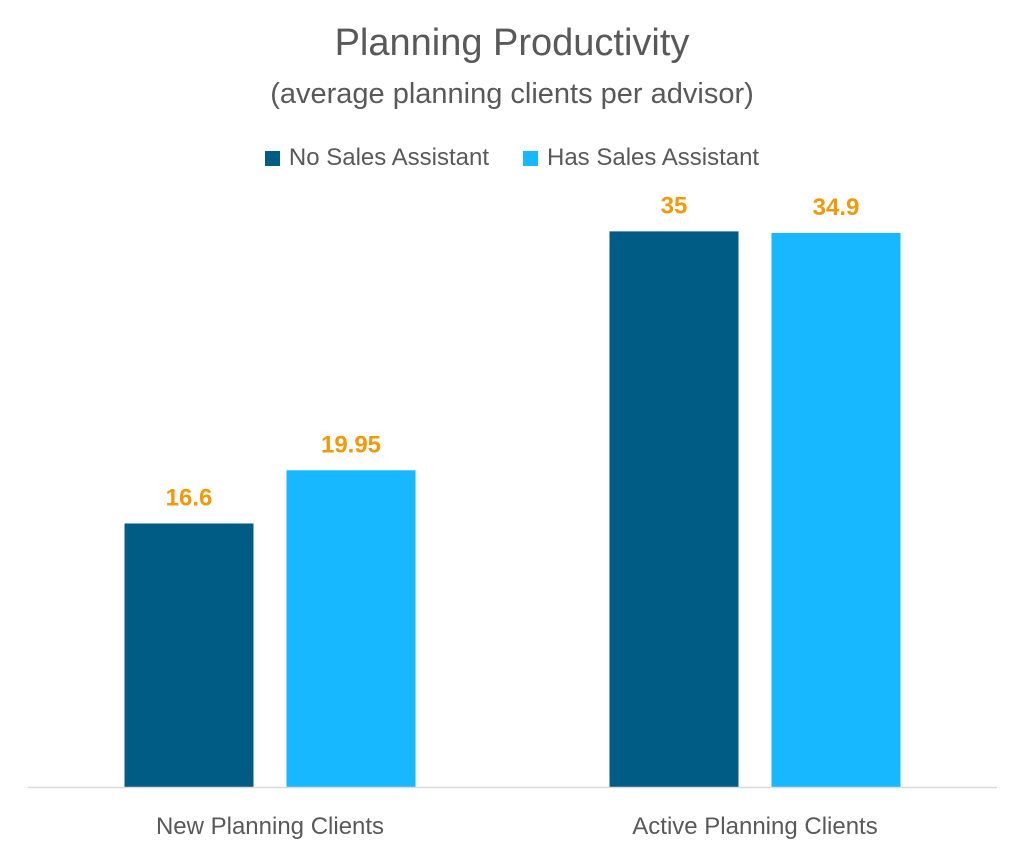 This screenshot has width=1024, height=857. What do you see at coordinates (512, 94) in the screenshot?
I see `chart-subtitle: (average planning clients per advisor)` at bounding box center [512, 94].